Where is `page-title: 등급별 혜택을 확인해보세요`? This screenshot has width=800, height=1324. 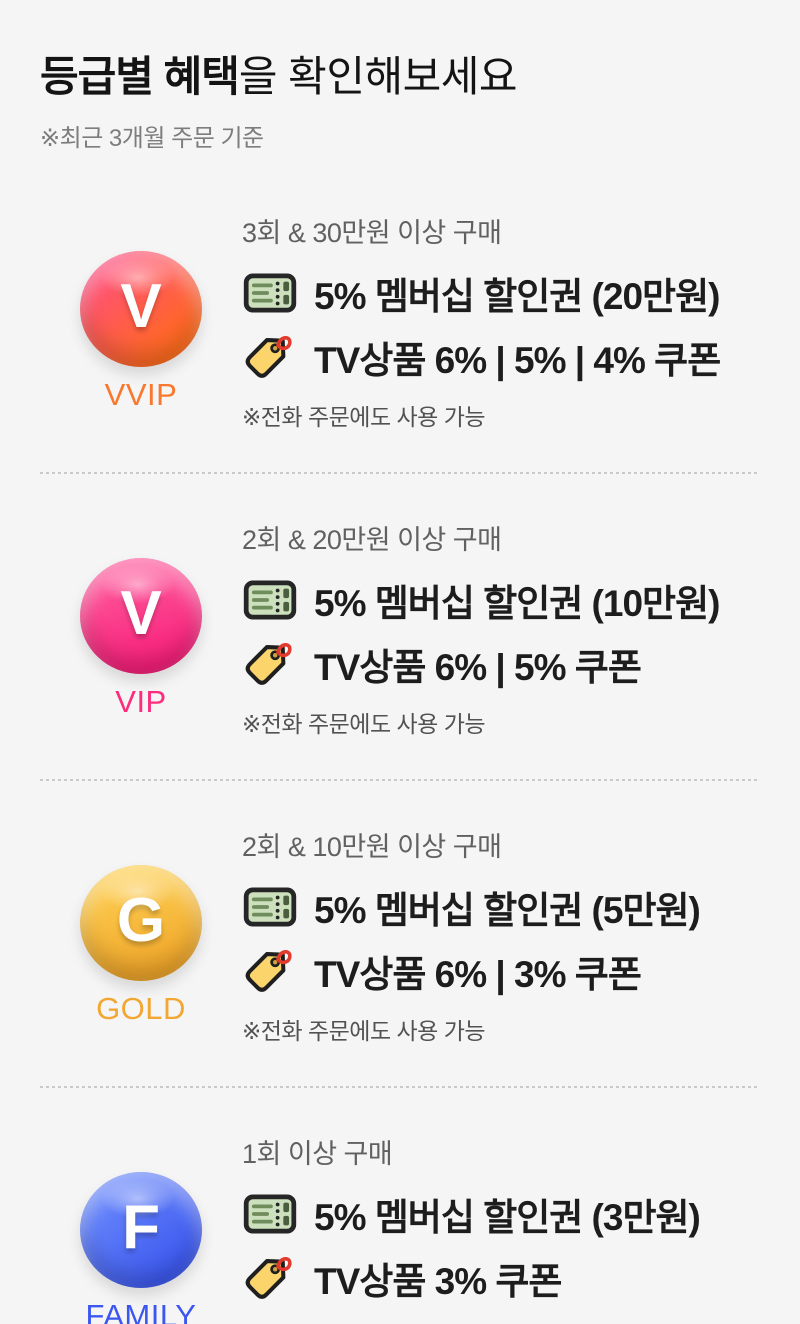 page-title: 등급별 혜택을 확인해보세요 is located at coordinates (400, 77).